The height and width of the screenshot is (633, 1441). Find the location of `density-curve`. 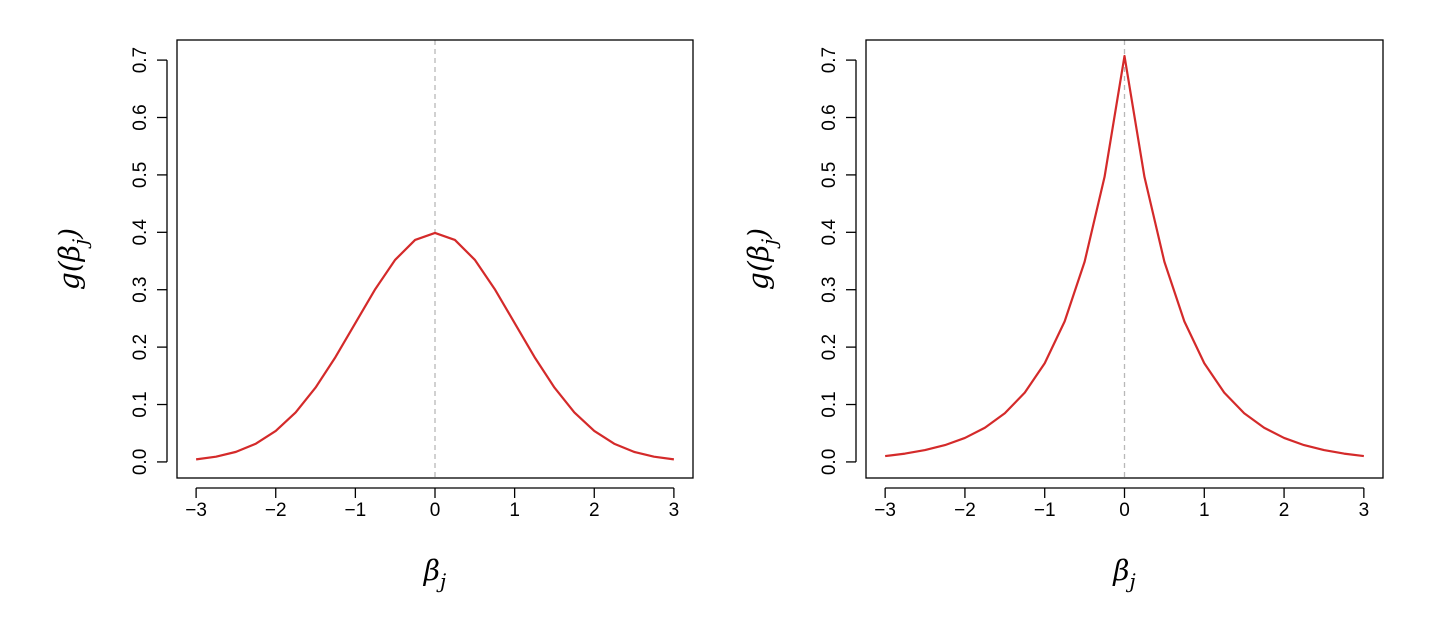

density-curve is located at coordinates (435, 346).